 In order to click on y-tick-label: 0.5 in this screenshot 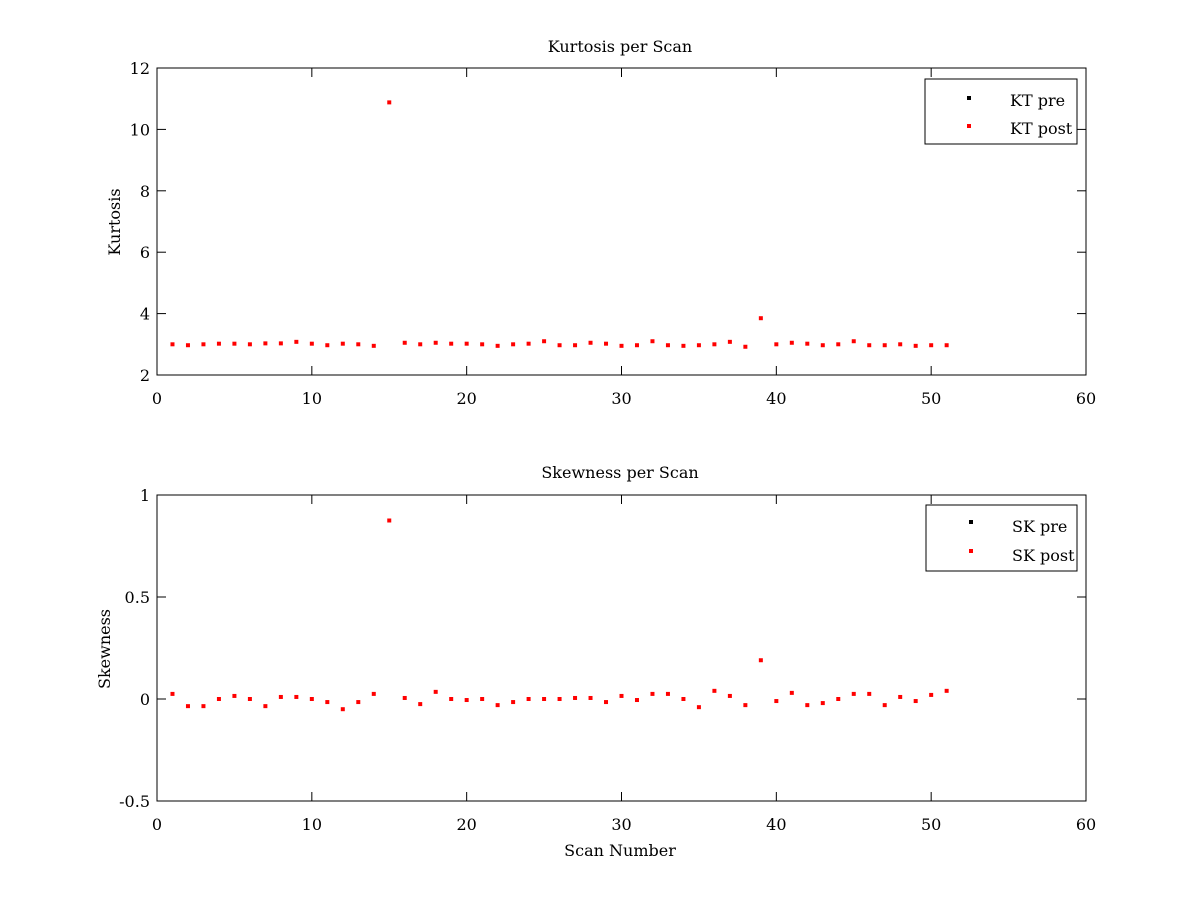, I will do `click(137, 597)`.